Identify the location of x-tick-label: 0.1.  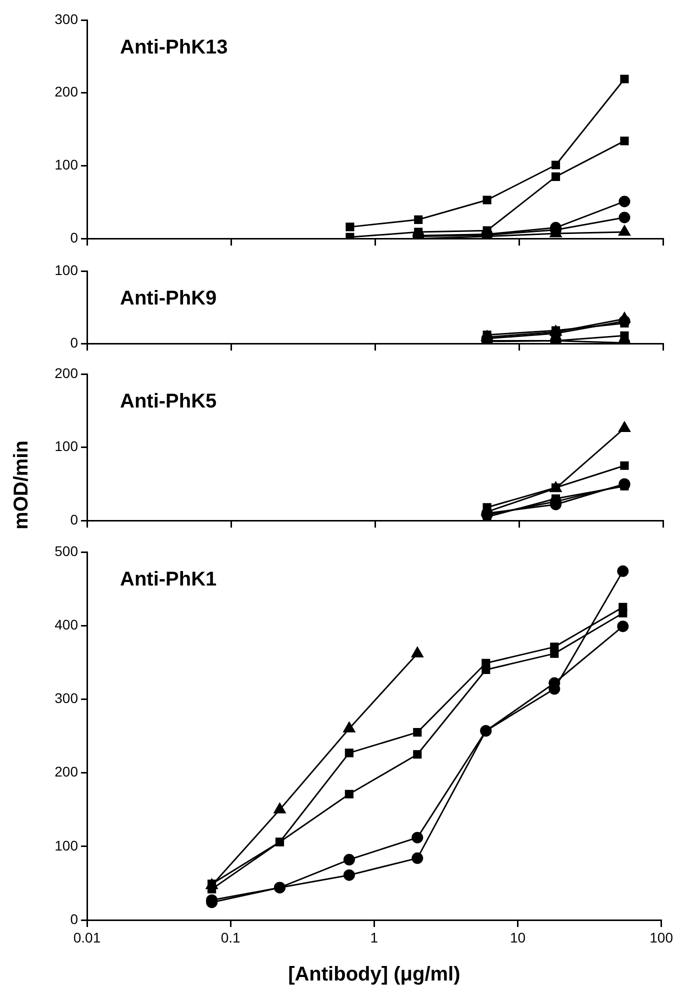
(230, 937).